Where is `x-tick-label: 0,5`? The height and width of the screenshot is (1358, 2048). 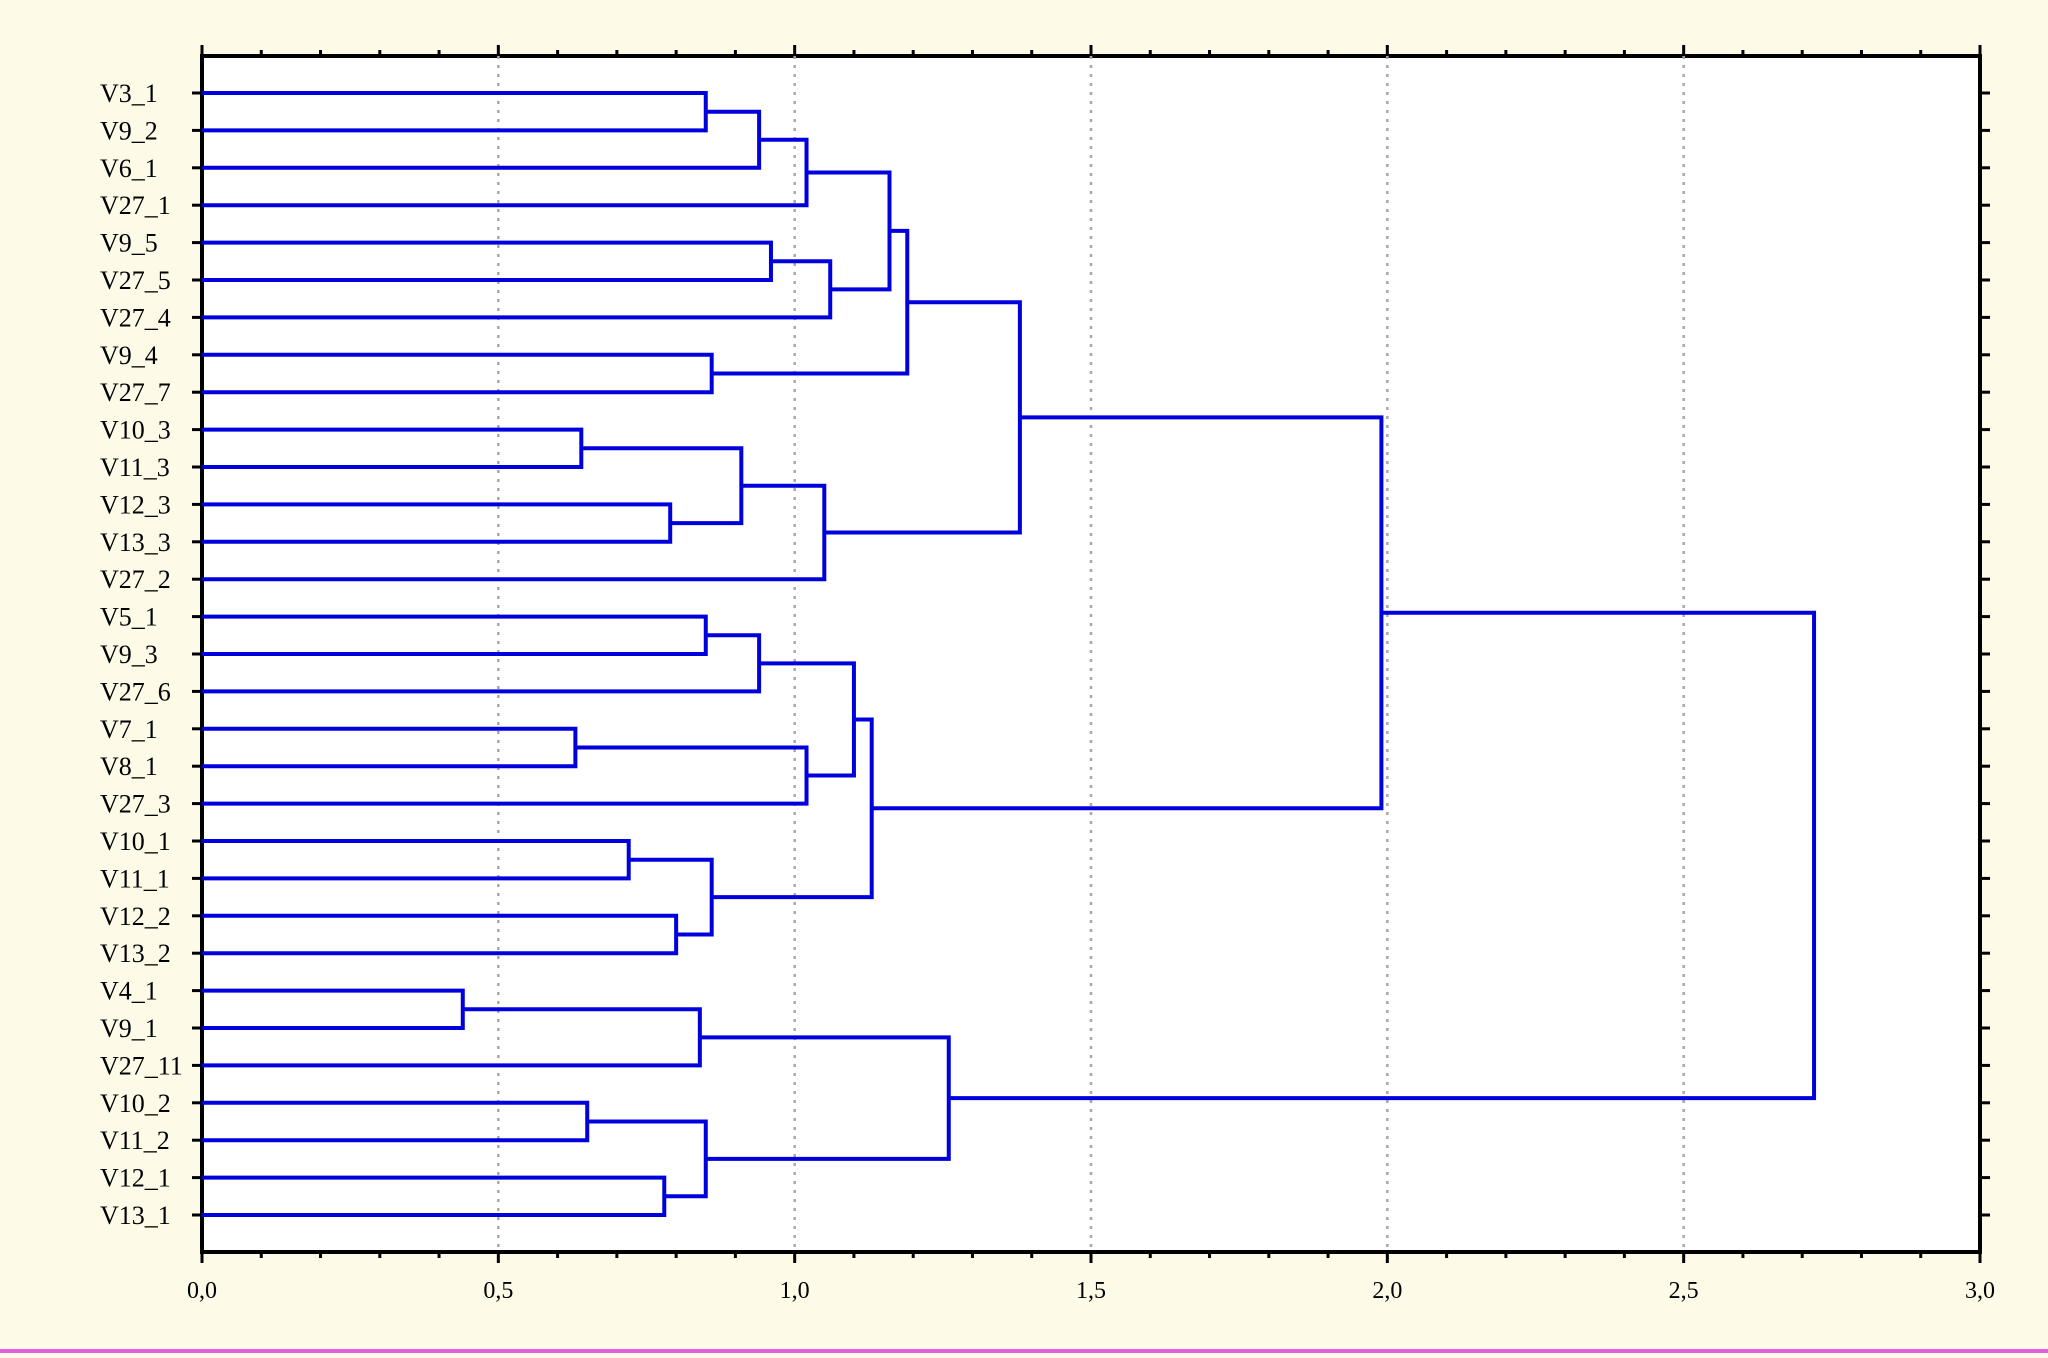
x-tick-label: 0,5 is located at coordinates (498, 1291).